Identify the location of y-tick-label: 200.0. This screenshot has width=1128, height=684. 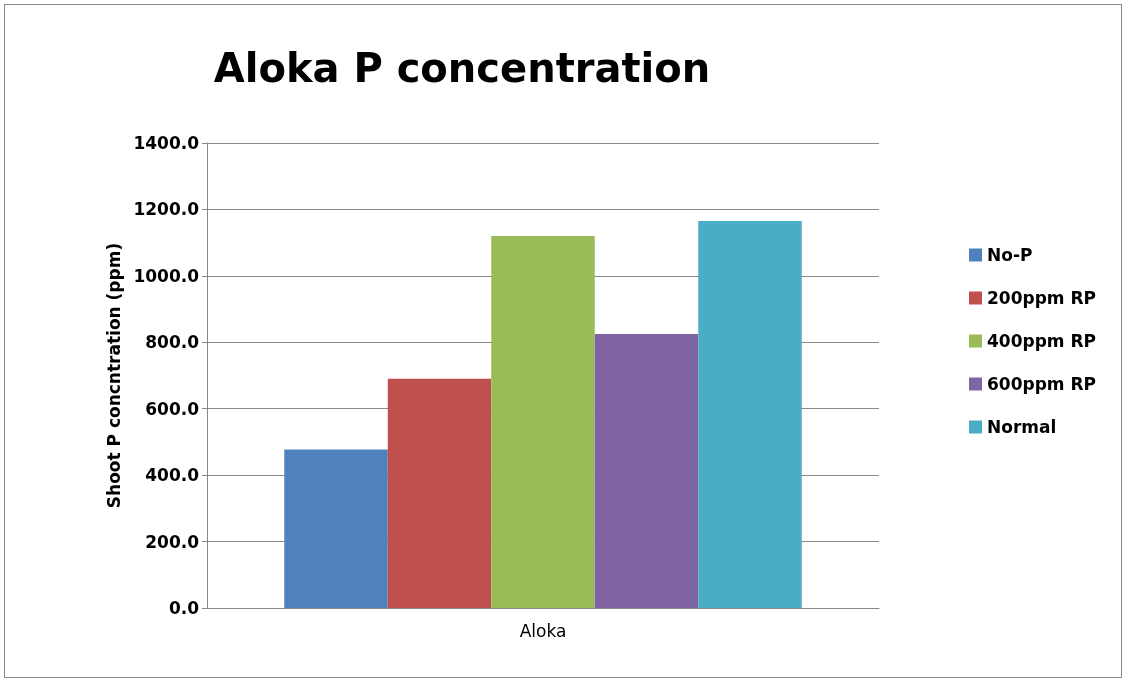
(172, 541).